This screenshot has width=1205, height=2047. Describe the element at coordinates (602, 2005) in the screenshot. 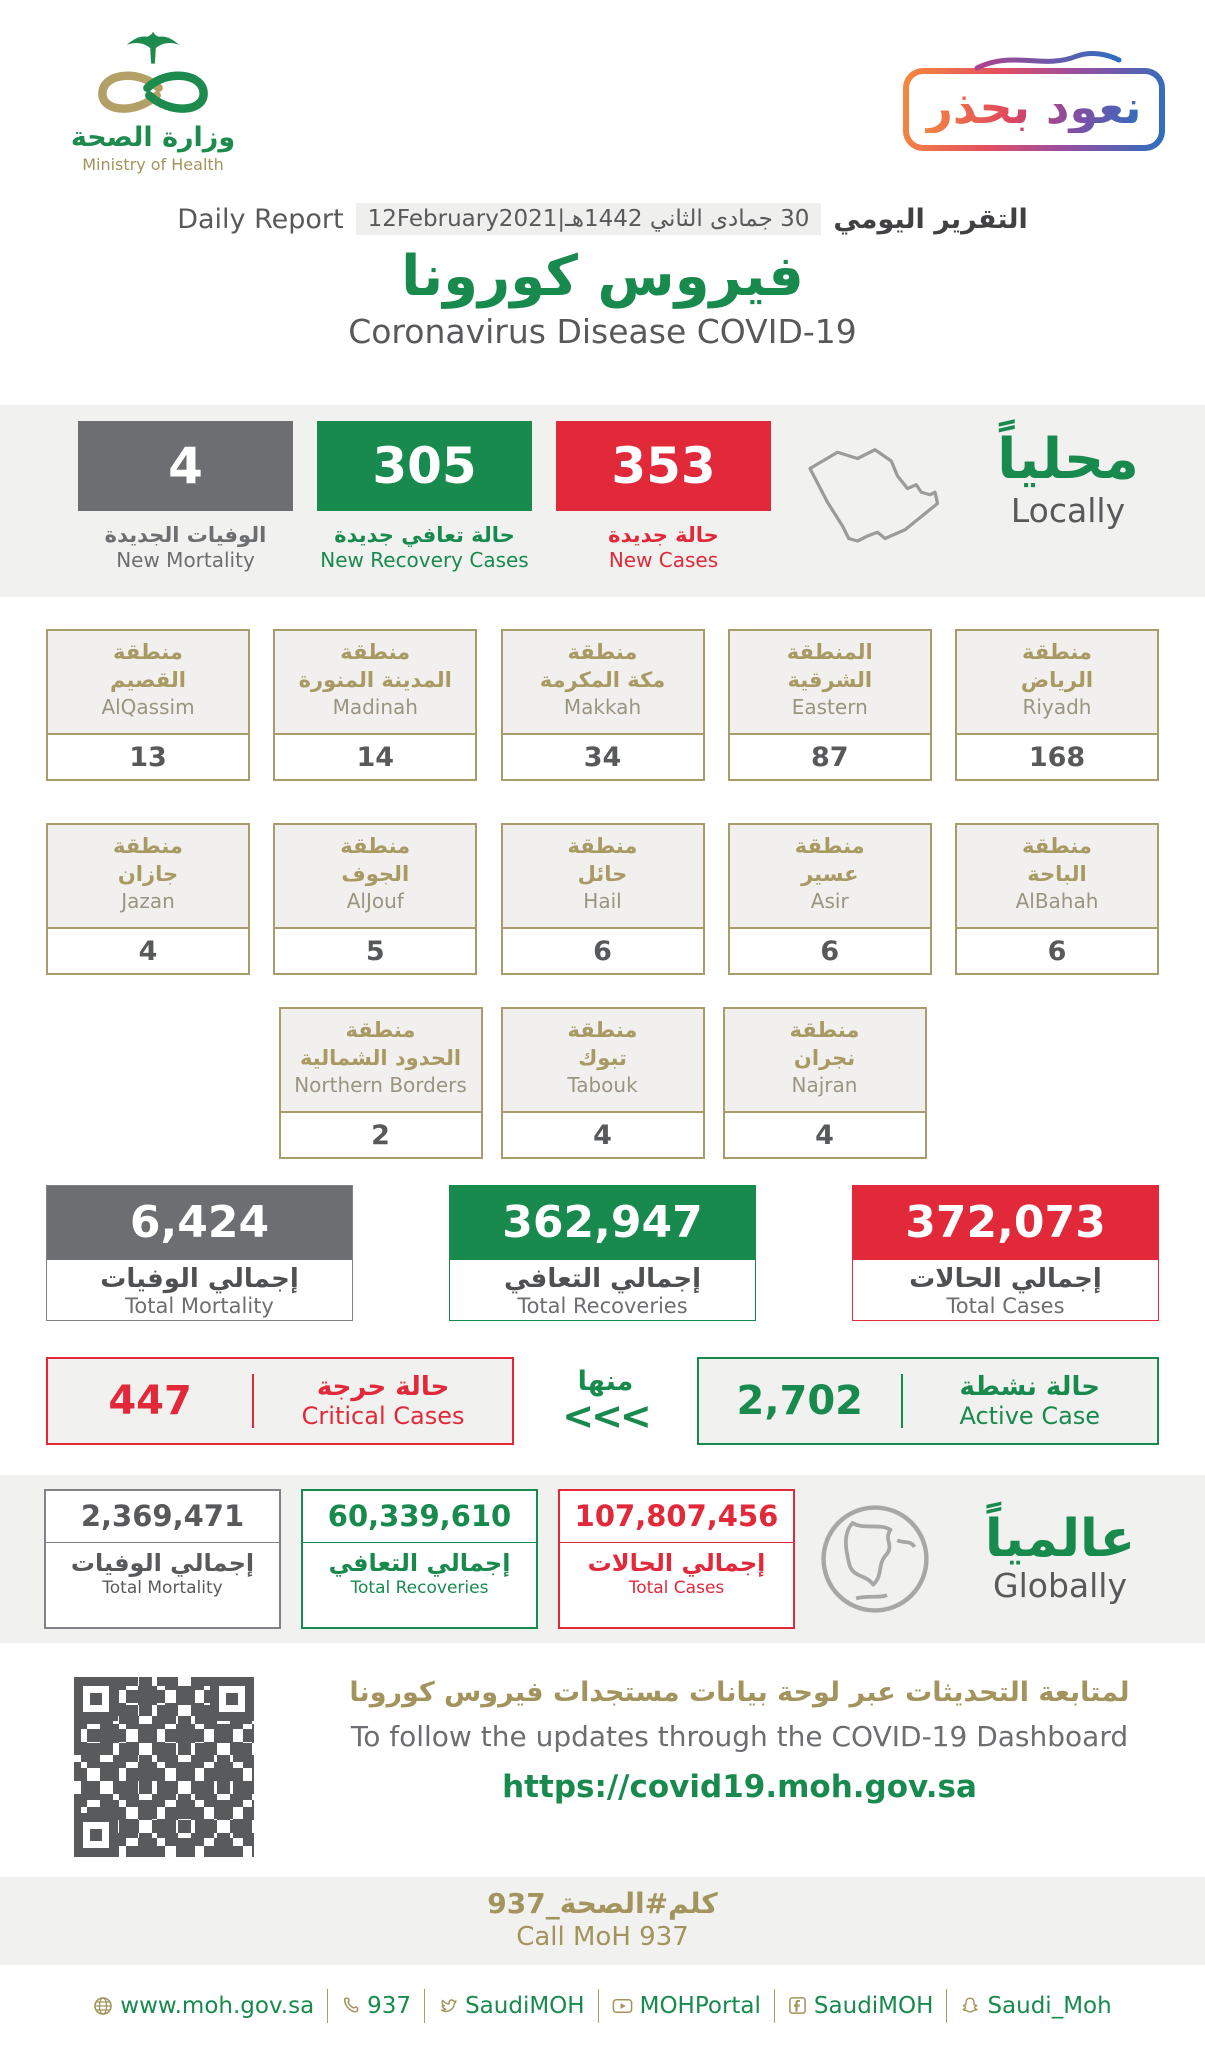

I see `contact-footer: www.moh.gov.sa 937 SaudiMOH MOHPortal` at that location.